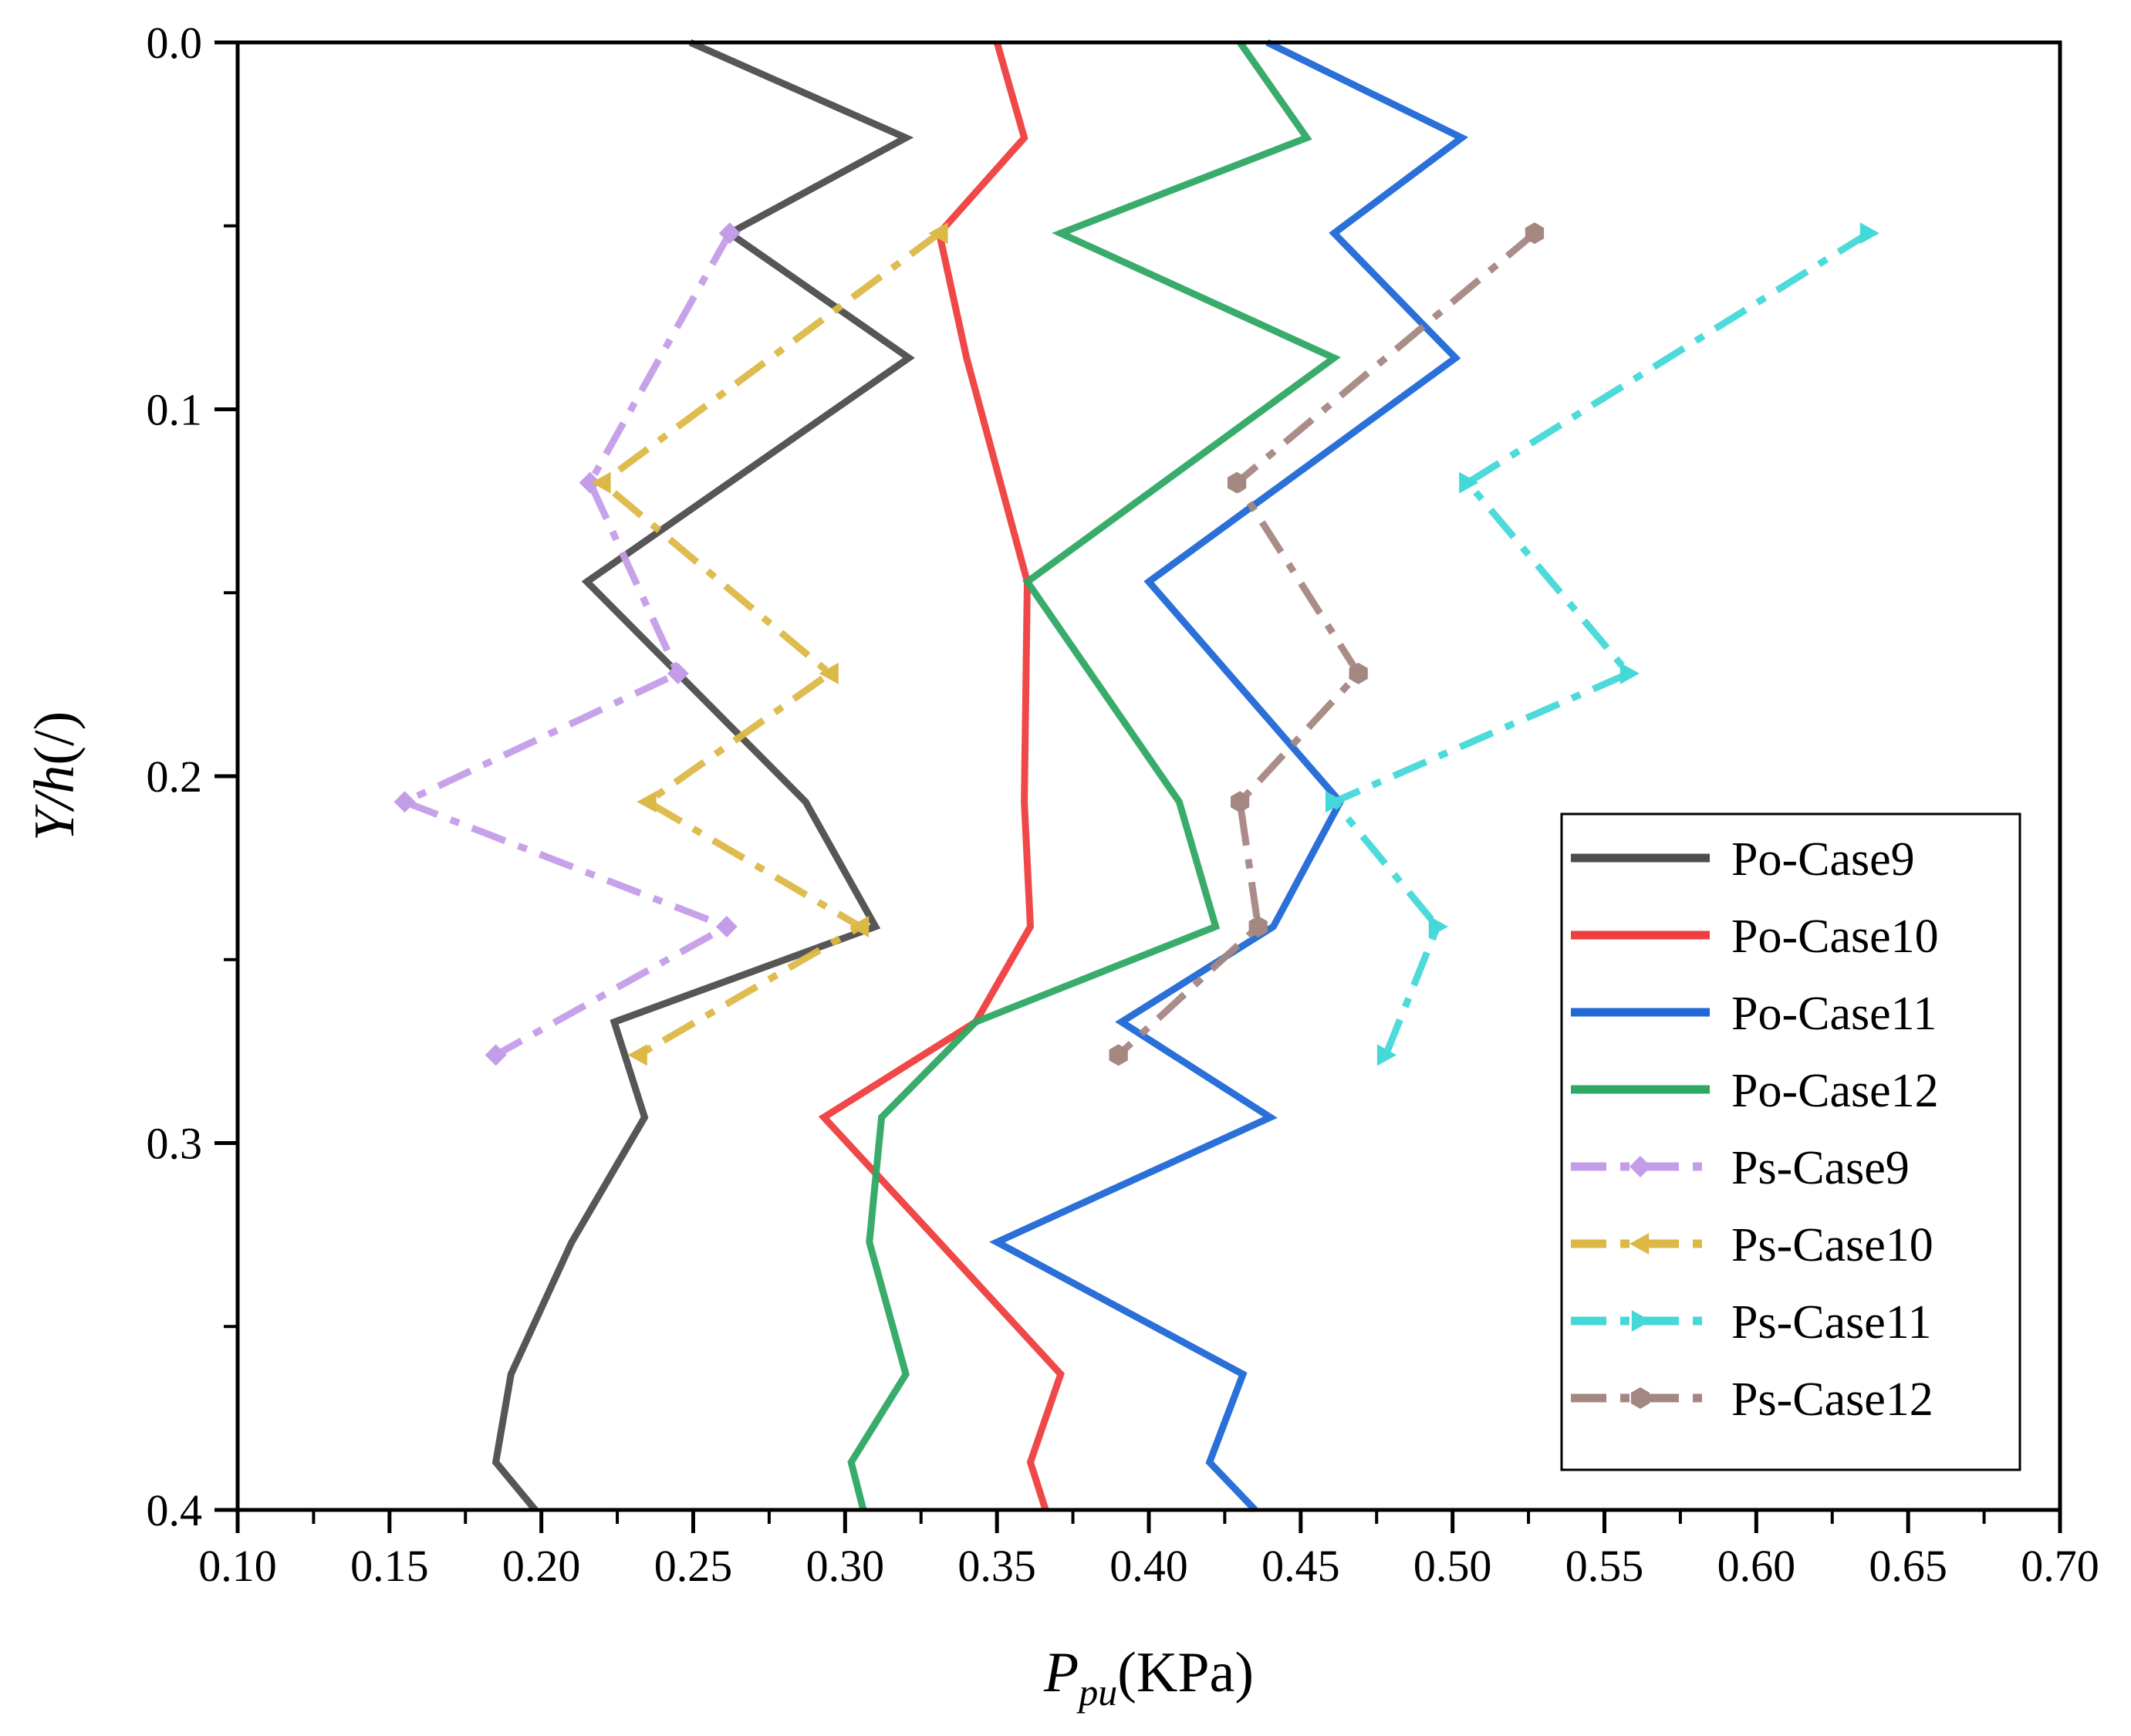 This screenshot has height=1736, width=2131. I want to click on y-tick-label: 0.4, so click(175, 1510).